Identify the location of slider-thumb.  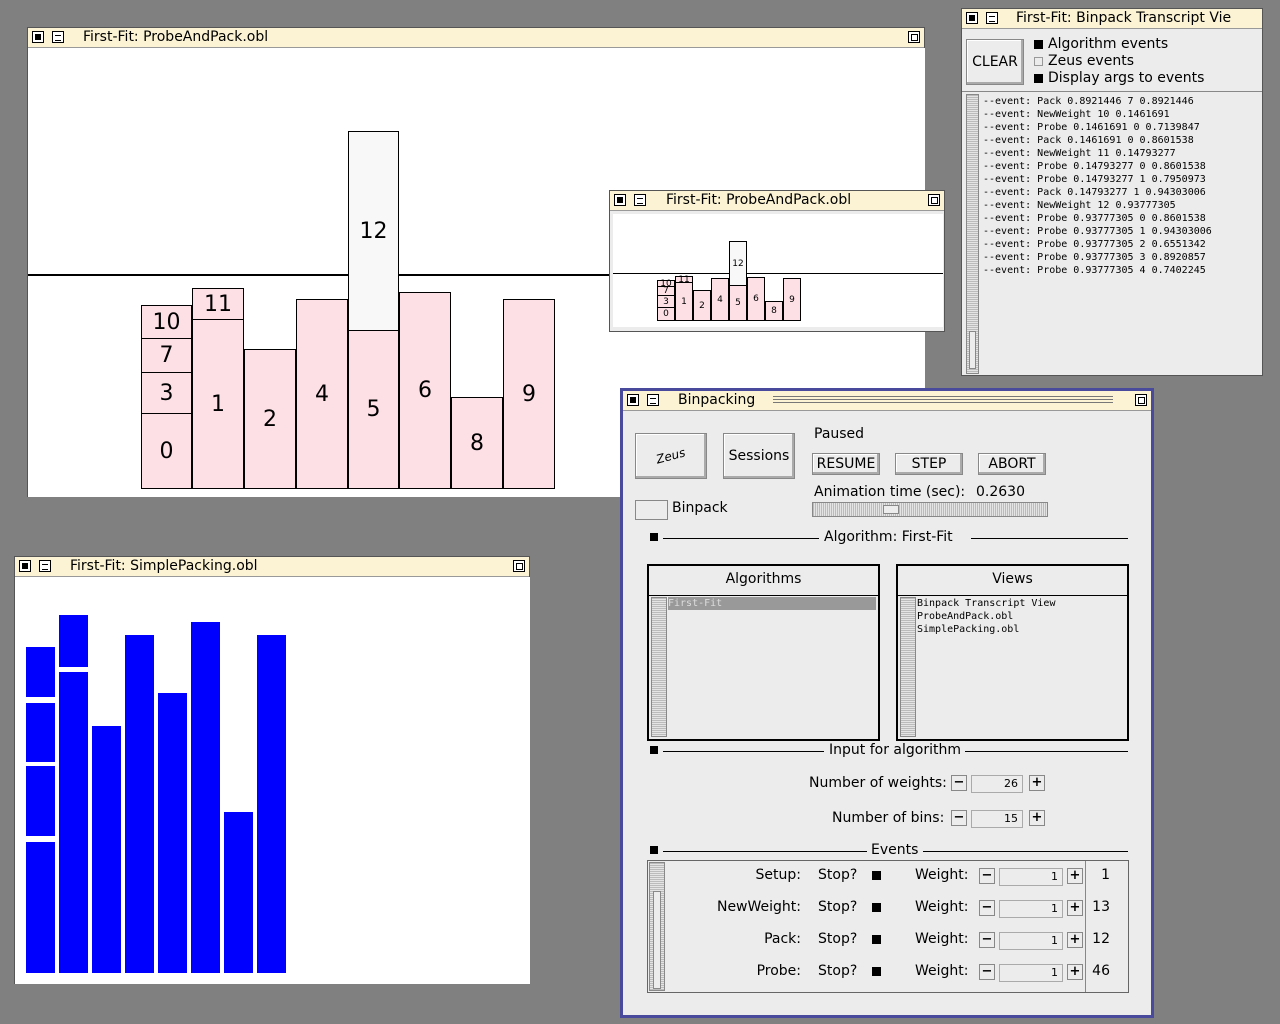
(891, 509).